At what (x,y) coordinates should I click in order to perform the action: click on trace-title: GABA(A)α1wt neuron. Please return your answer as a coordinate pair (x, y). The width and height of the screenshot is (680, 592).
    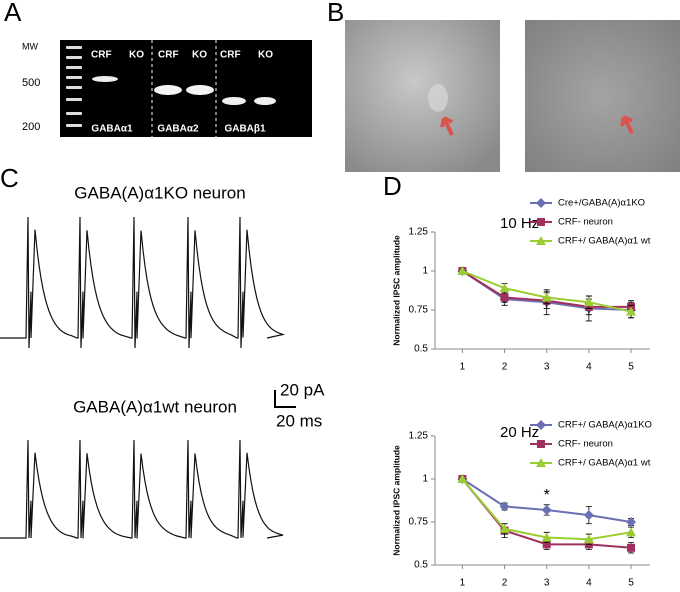
    Looking at the image, I should click on (155, 406).